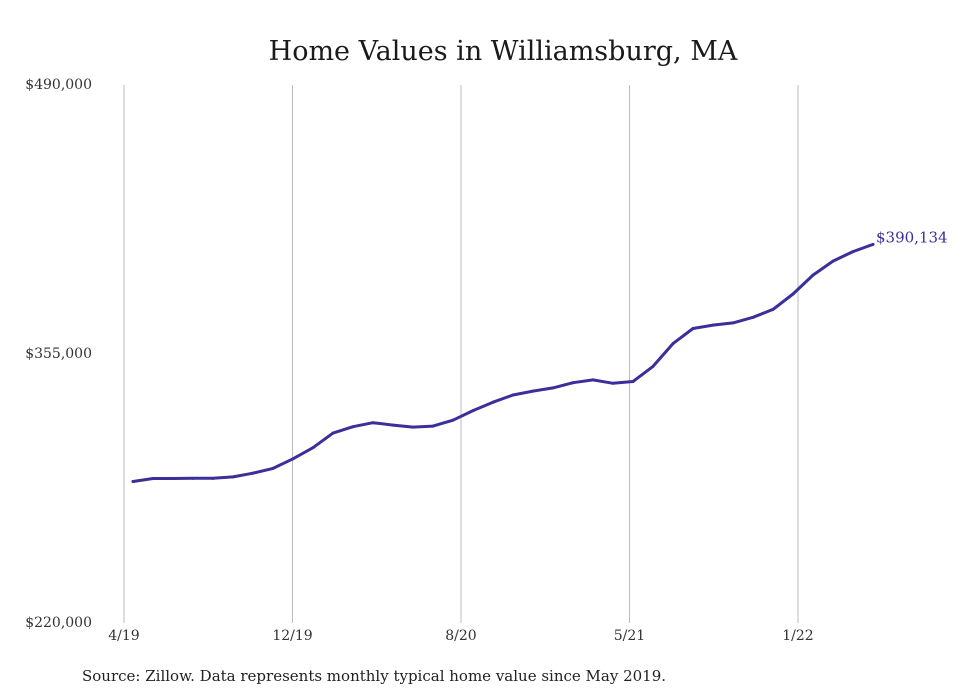 The image size is (980, 699). I want to click on y-axis: $490,000 $355,000 $220,000, so click(58, 354).